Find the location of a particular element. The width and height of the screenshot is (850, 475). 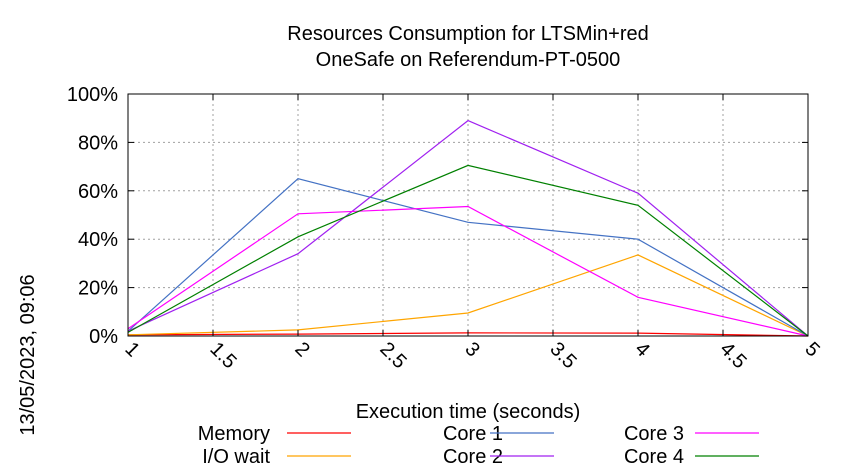

y-tick-label: 80% is located at coordinates (98, 143).